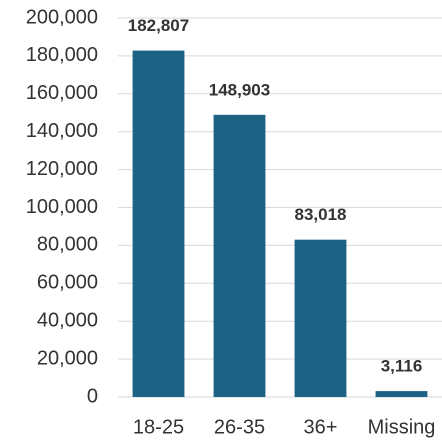  What do you see at coordinates (402, 366) in the screenshot?
I see `value-label: 3,116` at bounding box center [402, 366].